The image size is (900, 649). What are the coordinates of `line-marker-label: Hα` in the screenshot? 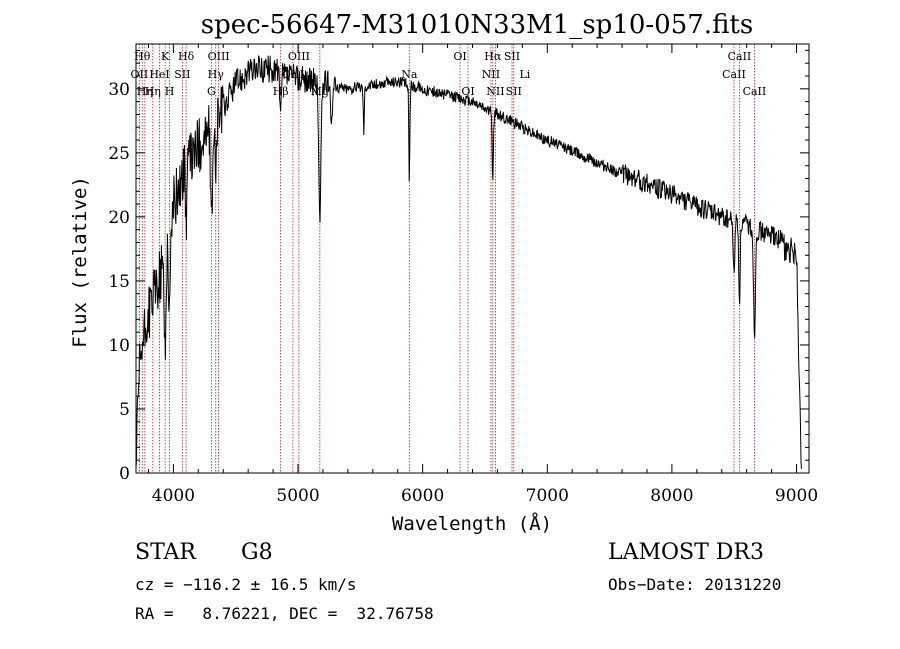 It's located at (493, 56).